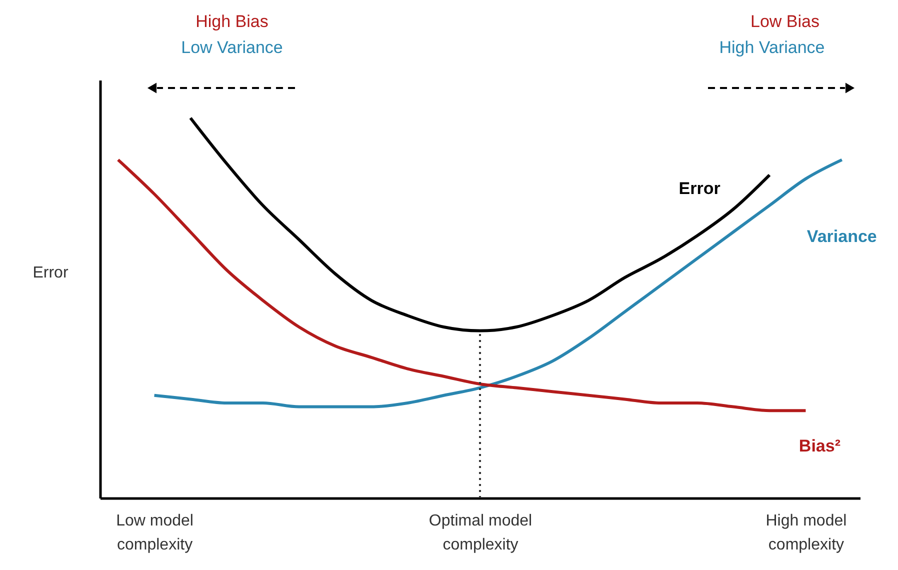  I want to click on text: Variance, so click(841, 236).